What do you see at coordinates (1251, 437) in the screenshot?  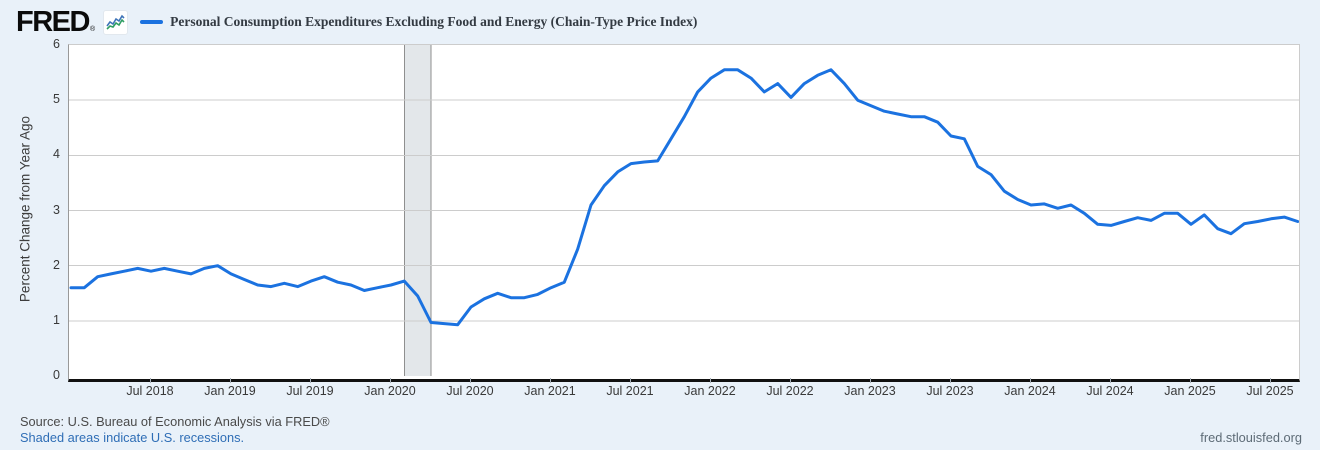 I see `fred-site-link: fred.stlouisfed.org` at bounding box center [1251, 437].